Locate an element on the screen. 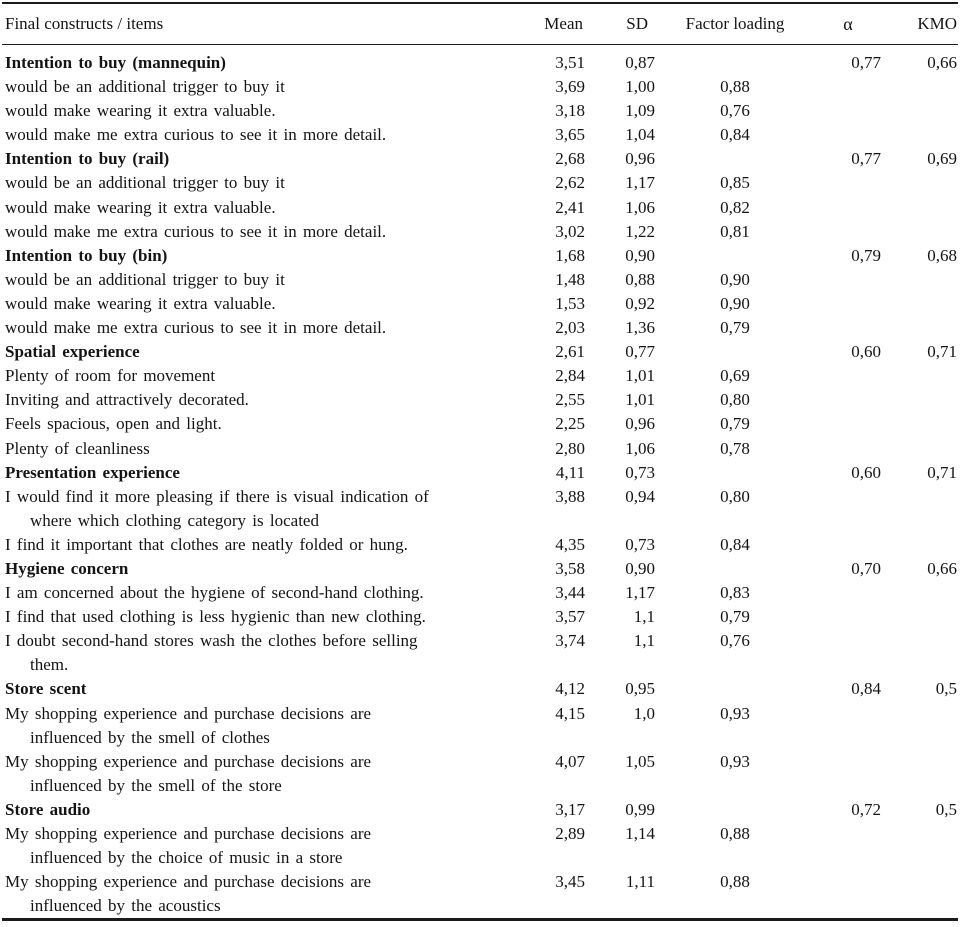 Image resolution: width=960 pixels, height=927 pixels. sd-value: 0,73 is located at coordinates (640, 544).